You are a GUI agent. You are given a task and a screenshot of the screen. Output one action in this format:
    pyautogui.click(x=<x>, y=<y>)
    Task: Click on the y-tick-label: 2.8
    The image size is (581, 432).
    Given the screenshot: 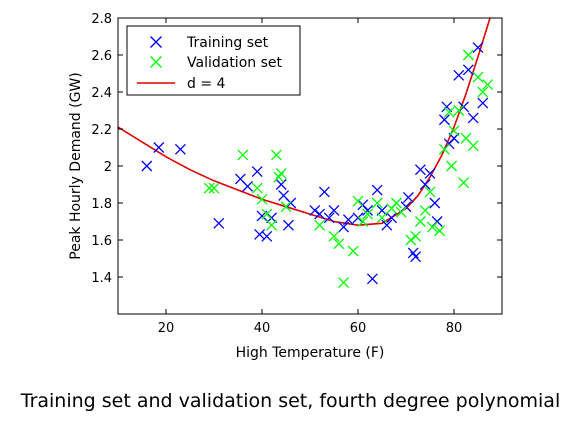 What is the action you would take?
    pyautogui.click(x=101, y=19)
    